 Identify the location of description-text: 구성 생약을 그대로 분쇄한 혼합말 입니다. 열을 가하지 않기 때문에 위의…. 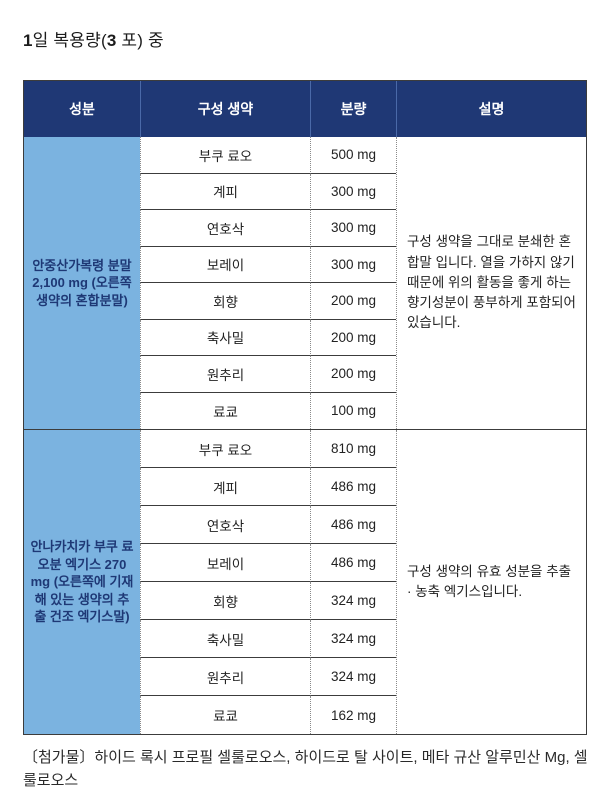
(491, 282).